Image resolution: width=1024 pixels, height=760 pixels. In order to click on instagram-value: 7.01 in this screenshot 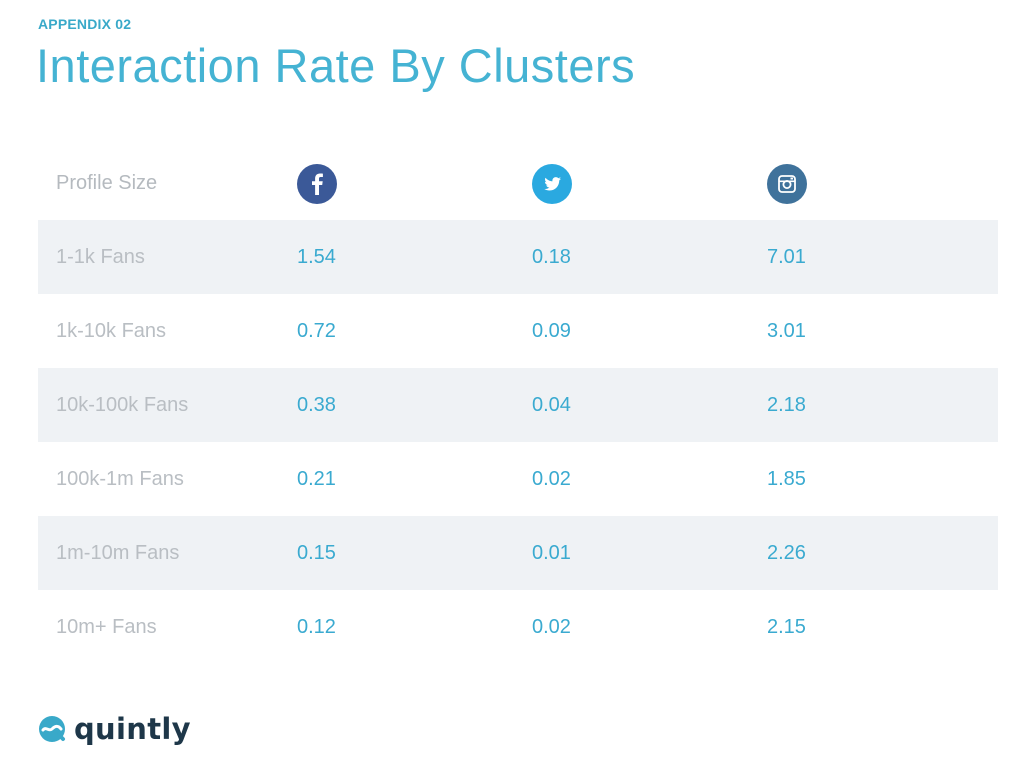, I will do `click(786, 256)`.